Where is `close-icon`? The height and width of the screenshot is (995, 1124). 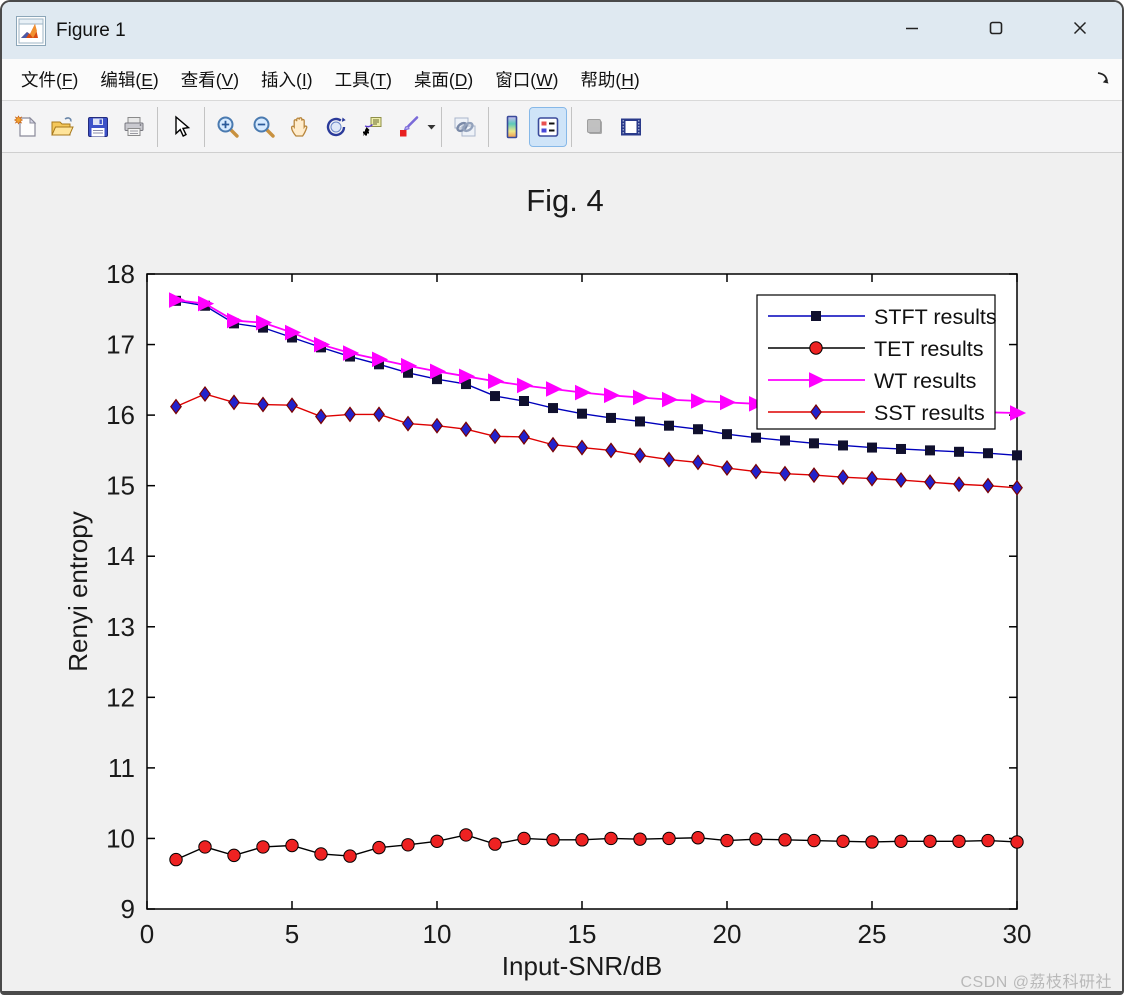 close-icon is located at coordinates (1080, 30).